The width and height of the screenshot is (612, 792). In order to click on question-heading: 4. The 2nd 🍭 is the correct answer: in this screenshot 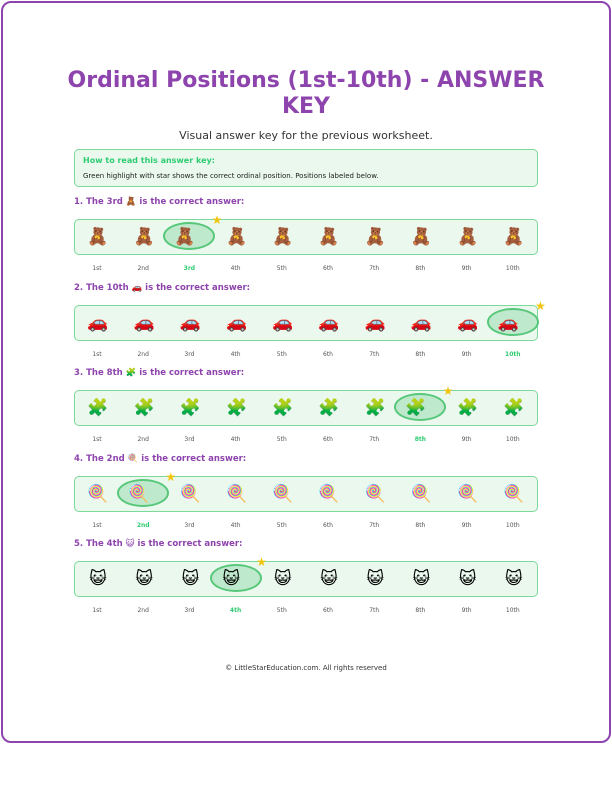, I will do `click(160, 459)`.